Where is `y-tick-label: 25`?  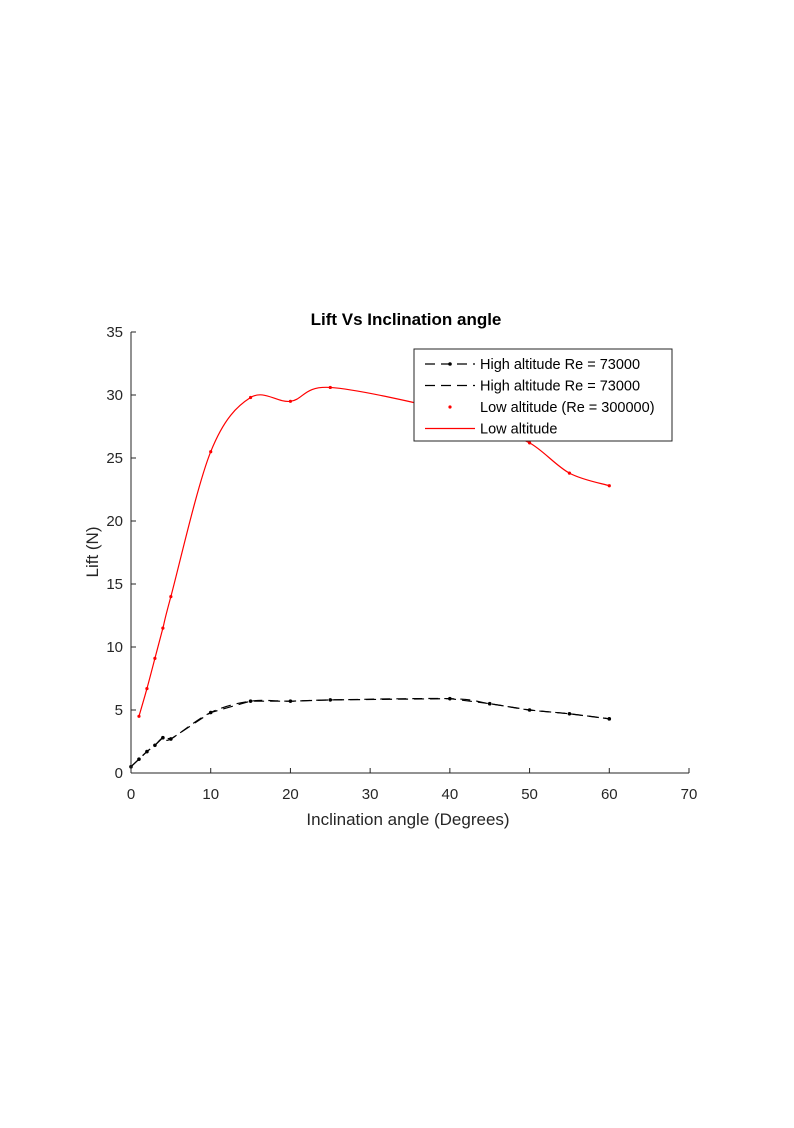
y-tick-label: 25 is located at coordinates (114, 458).